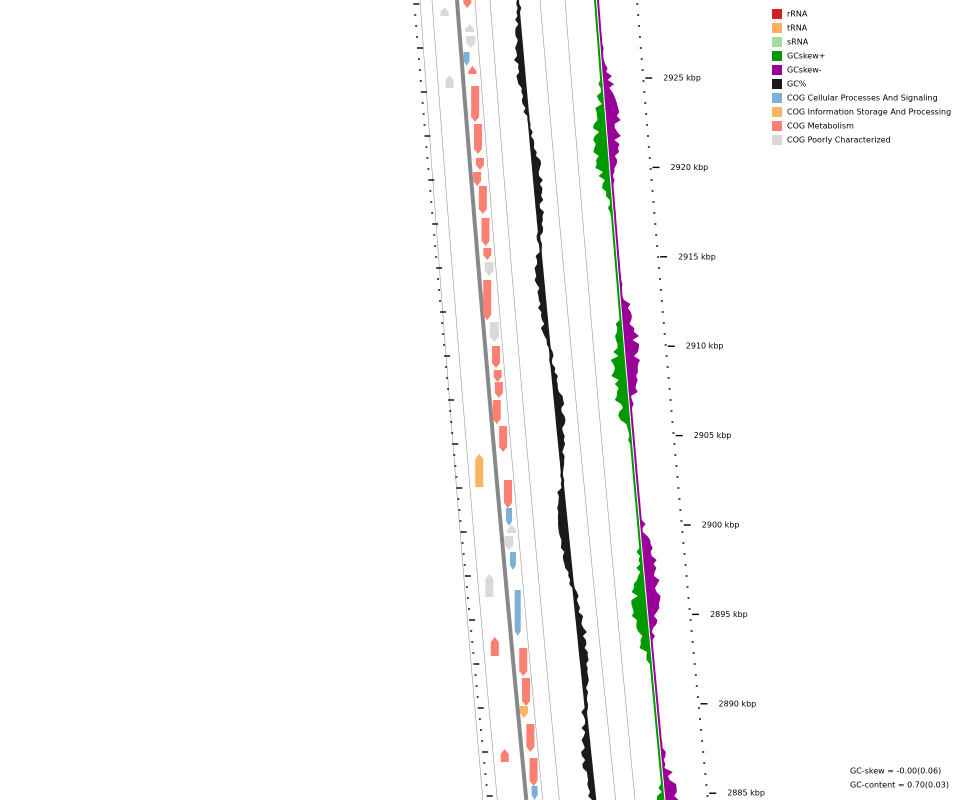  Describe the element at coordinates (690, 167) in the screenshot. I see `ruler-label: 2920 kbp` at that location.